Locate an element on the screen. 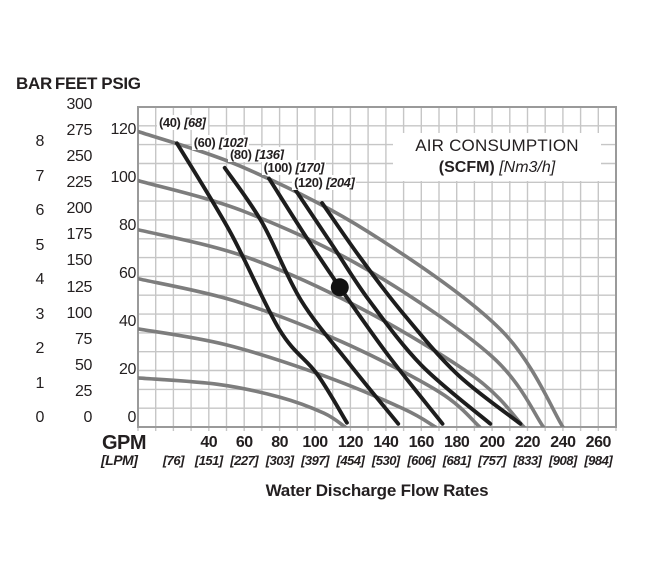 The height and width of the screenshot is (564, 650). nm3h-unit-label: [Nm3/h] is located at coordinates (527, 167).